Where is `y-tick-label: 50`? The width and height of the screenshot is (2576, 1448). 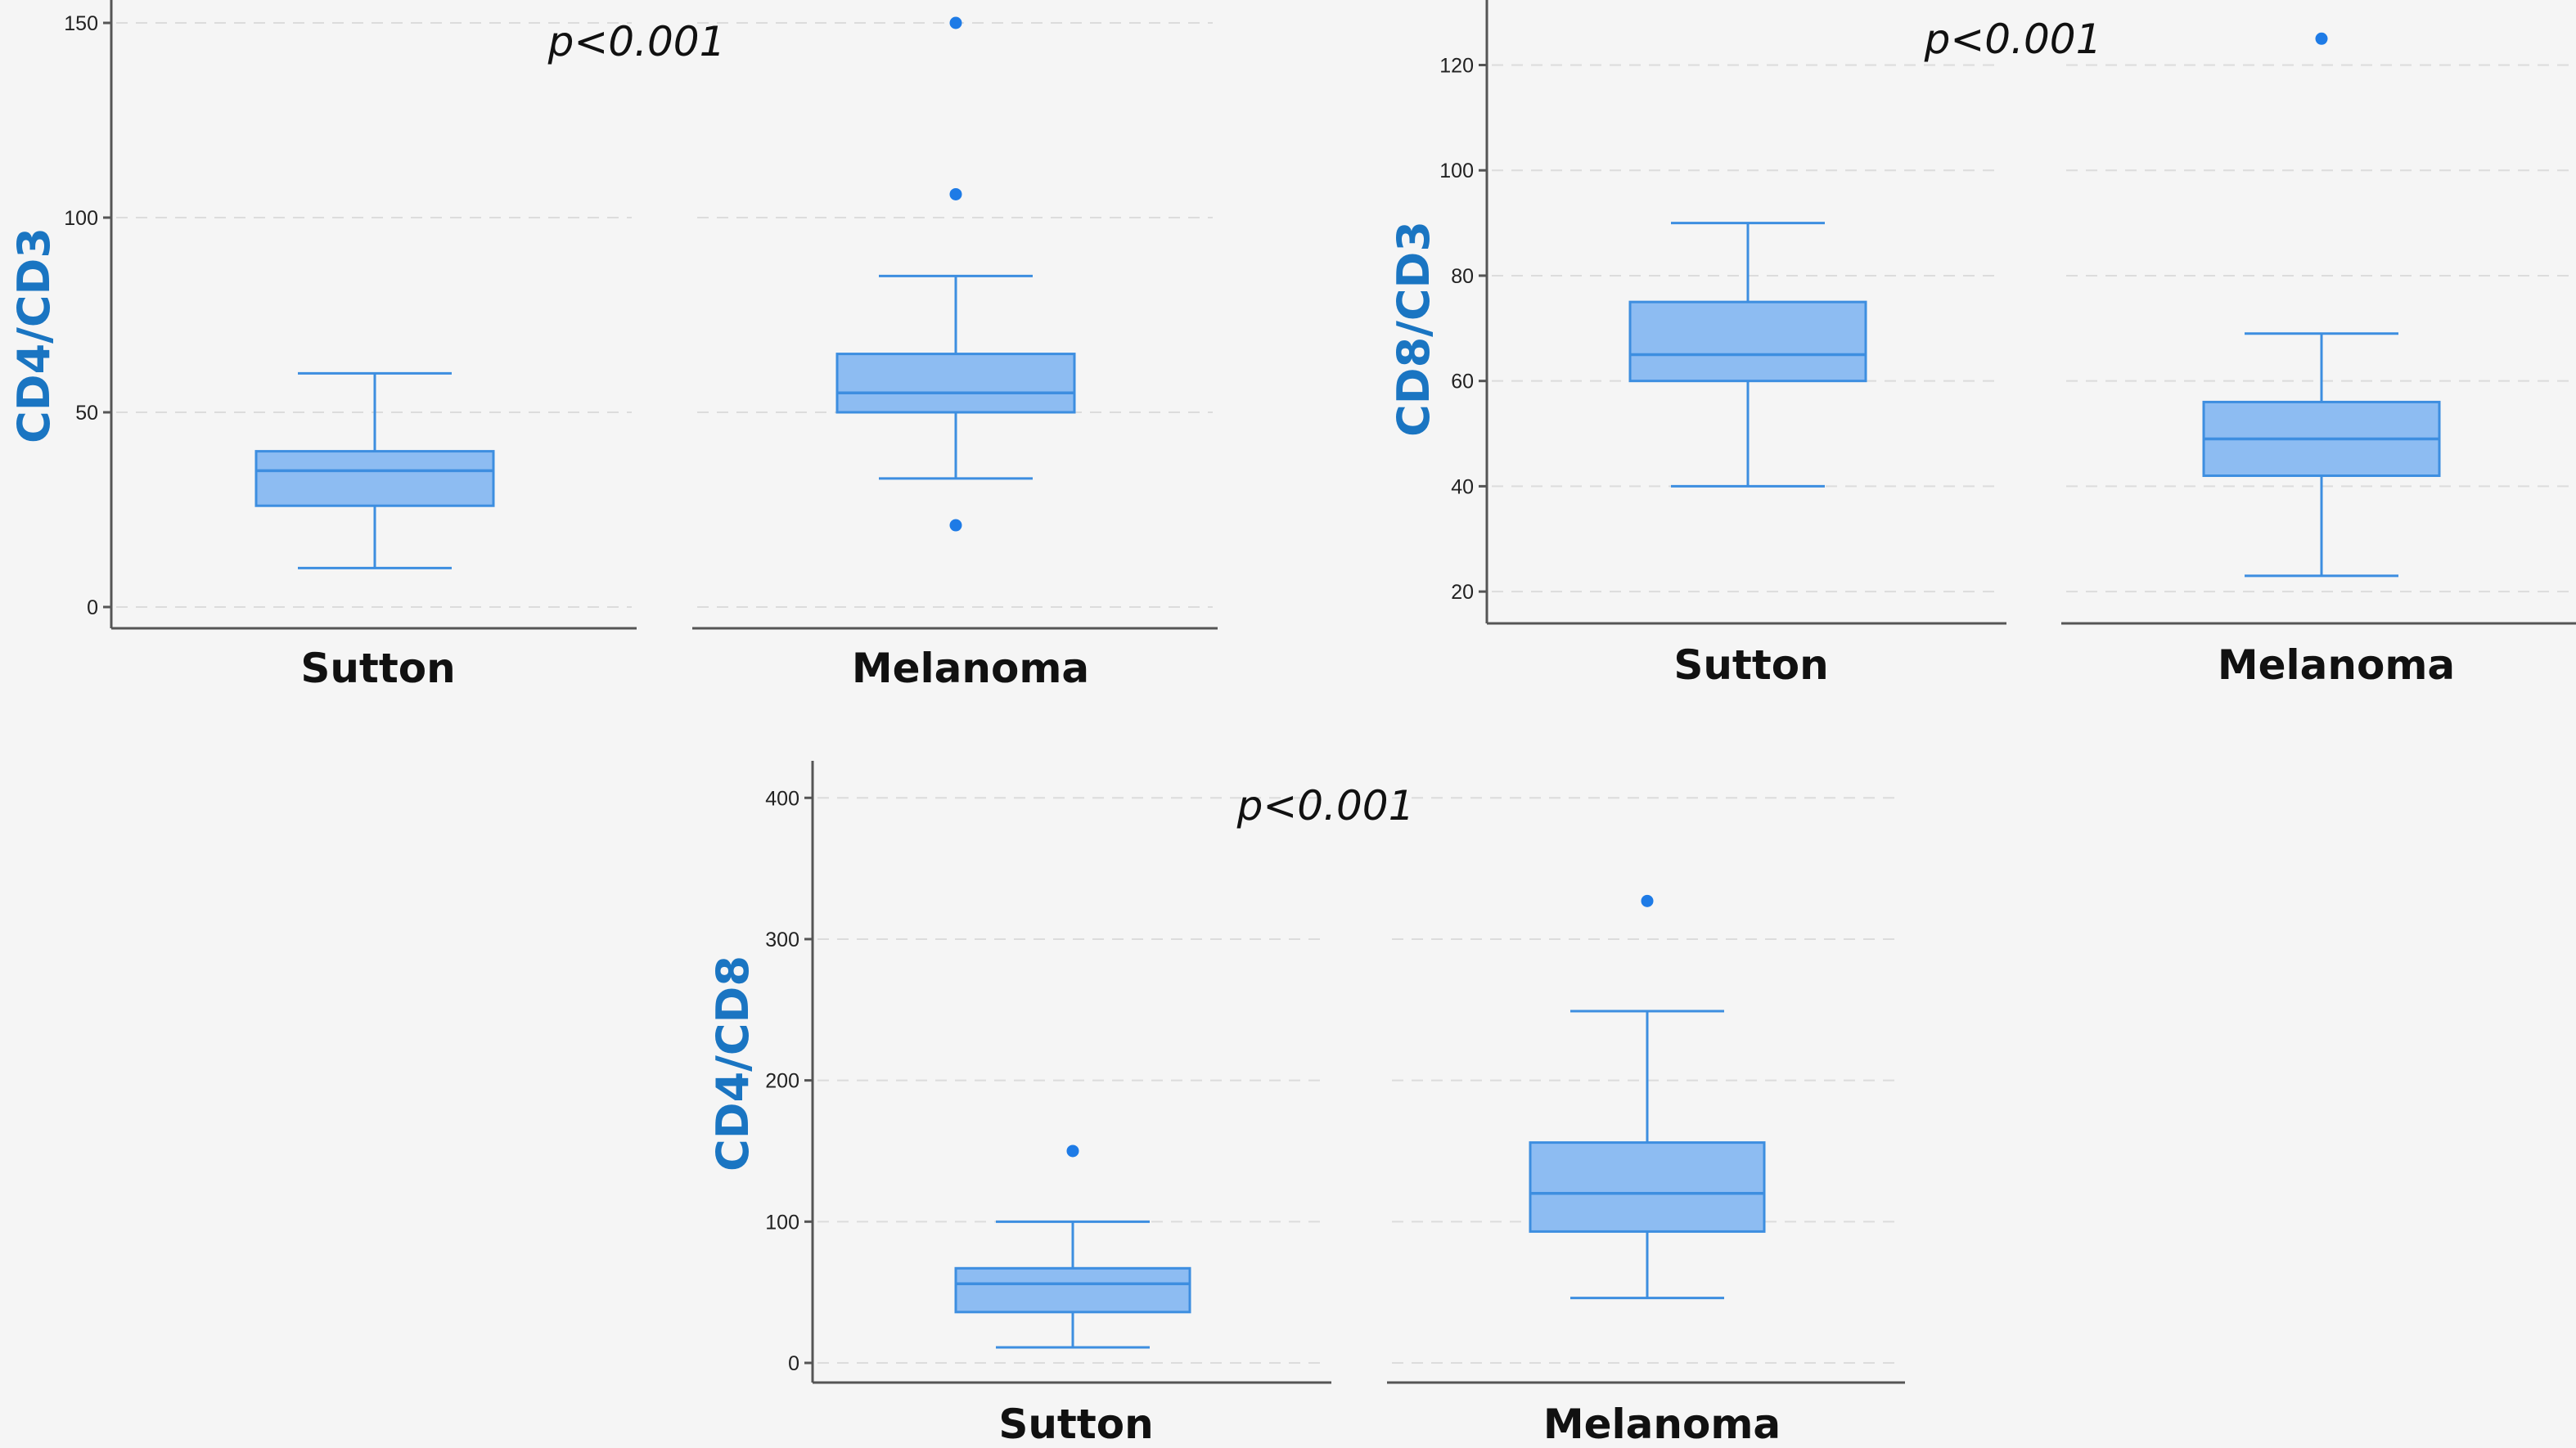 y-tick-label: 50 is located at coordinates (86, 413).